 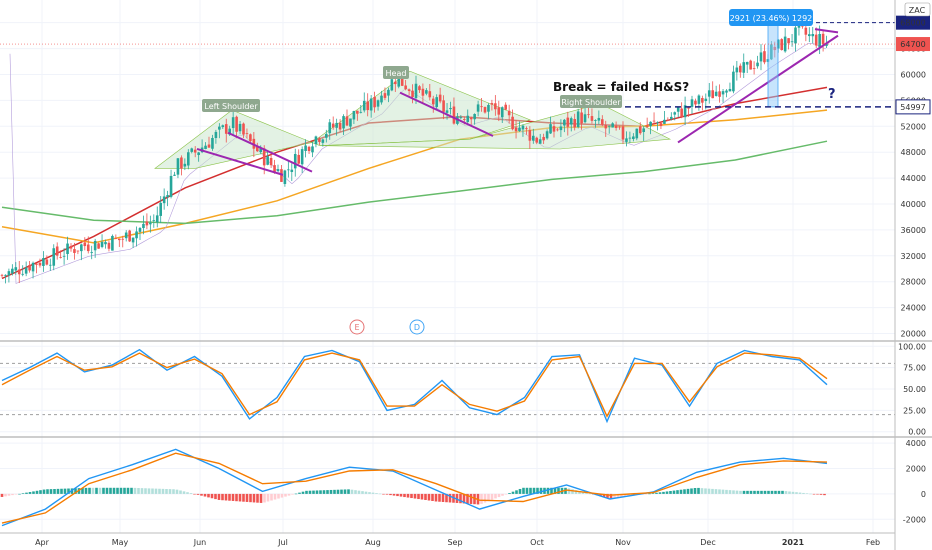 I want to click on macd-tick-label: 0, so click(x=923, y=494).